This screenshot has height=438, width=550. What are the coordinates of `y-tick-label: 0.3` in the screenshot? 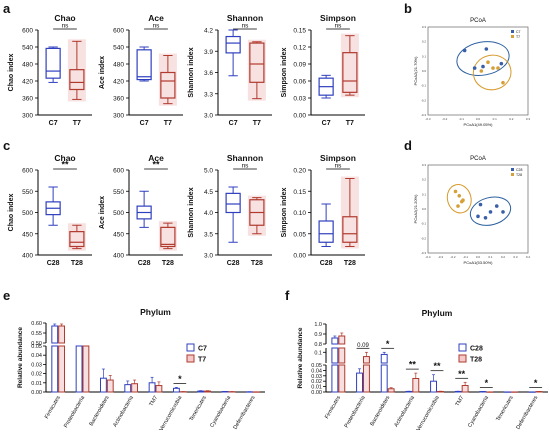 It's located at (424, 27).